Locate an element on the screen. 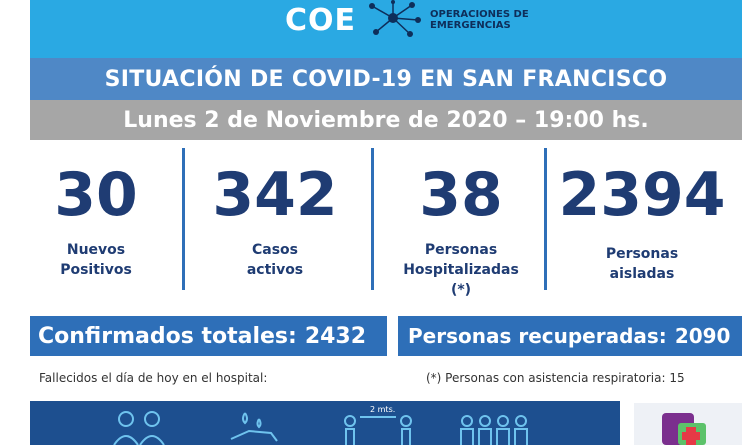 This screenshot has height=445, width=750. stat-label: Positivos is located at coordinates (96, 270).